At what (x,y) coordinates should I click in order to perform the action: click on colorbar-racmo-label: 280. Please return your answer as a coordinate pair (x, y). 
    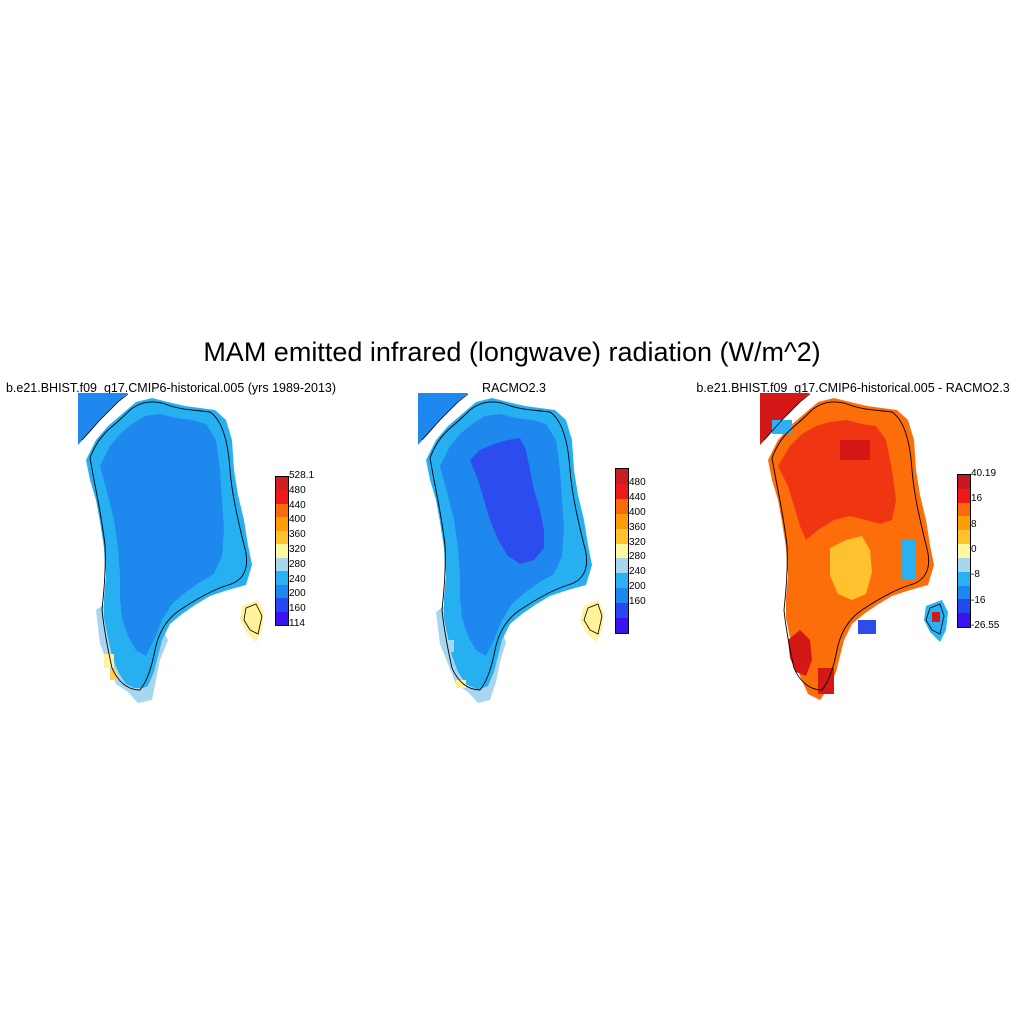
    Looking at the image, I should click on (637, 557).